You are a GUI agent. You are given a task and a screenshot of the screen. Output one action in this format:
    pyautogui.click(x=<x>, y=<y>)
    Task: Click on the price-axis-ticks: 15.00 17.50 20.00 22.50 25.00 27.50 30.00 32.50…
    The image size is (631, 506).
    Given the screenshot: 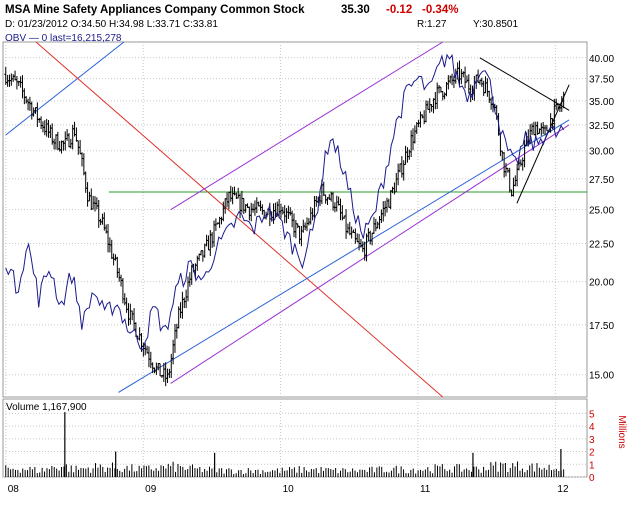 What is the action you would take?
    pyautogui.click(x=601, y=218)
    